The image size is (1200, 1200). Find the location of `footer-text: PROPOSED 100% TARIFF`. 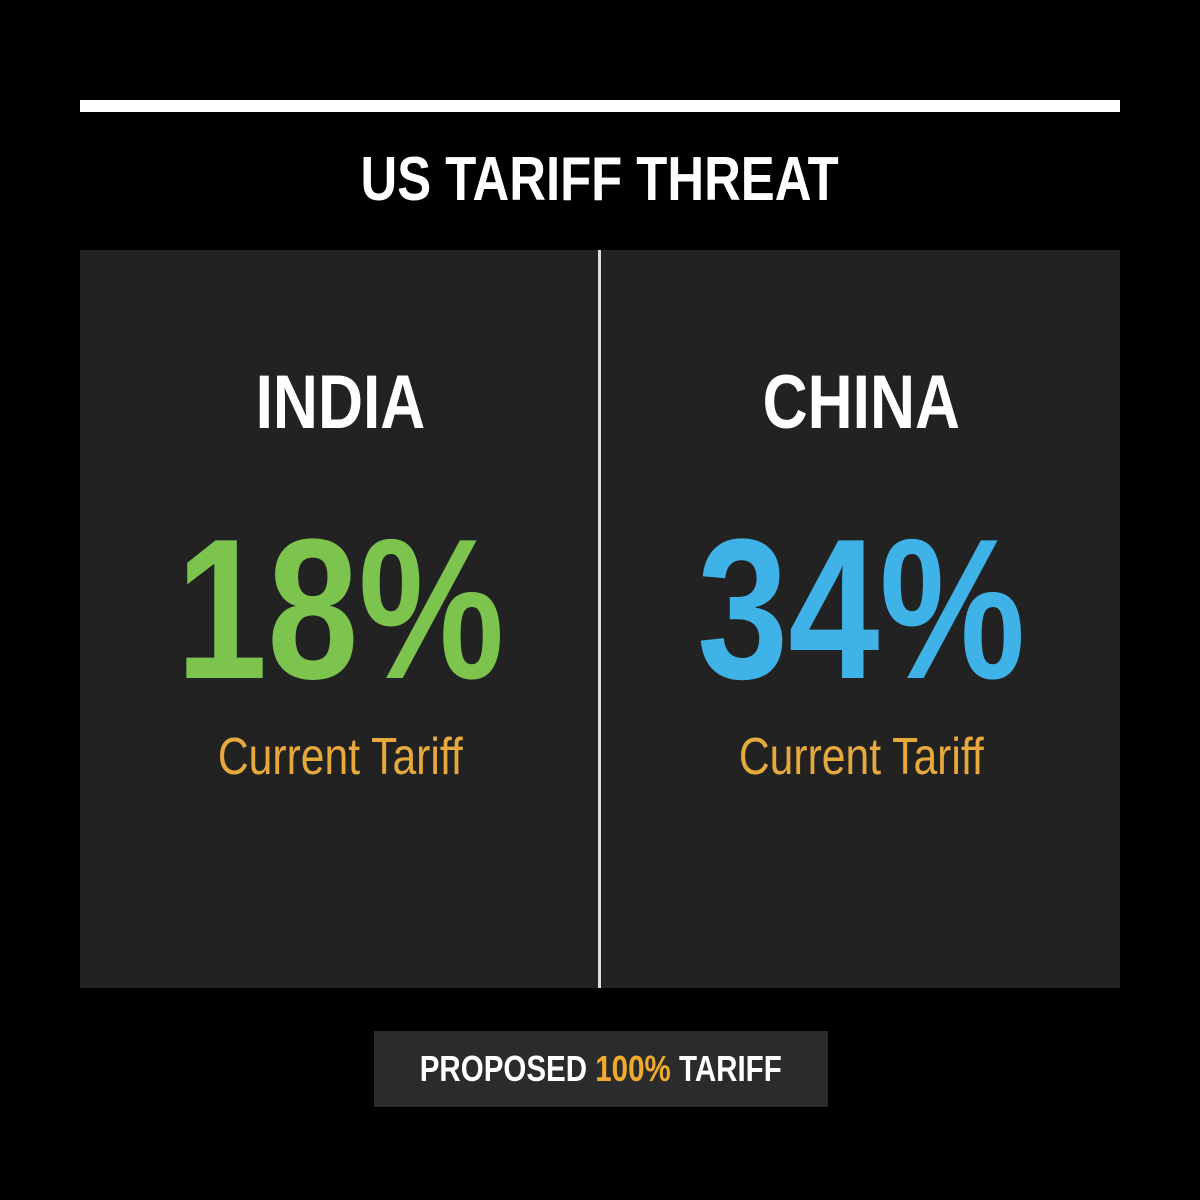

footer-text: PROPOSED 100% TARIFF is located at coordinates (601, 1069).